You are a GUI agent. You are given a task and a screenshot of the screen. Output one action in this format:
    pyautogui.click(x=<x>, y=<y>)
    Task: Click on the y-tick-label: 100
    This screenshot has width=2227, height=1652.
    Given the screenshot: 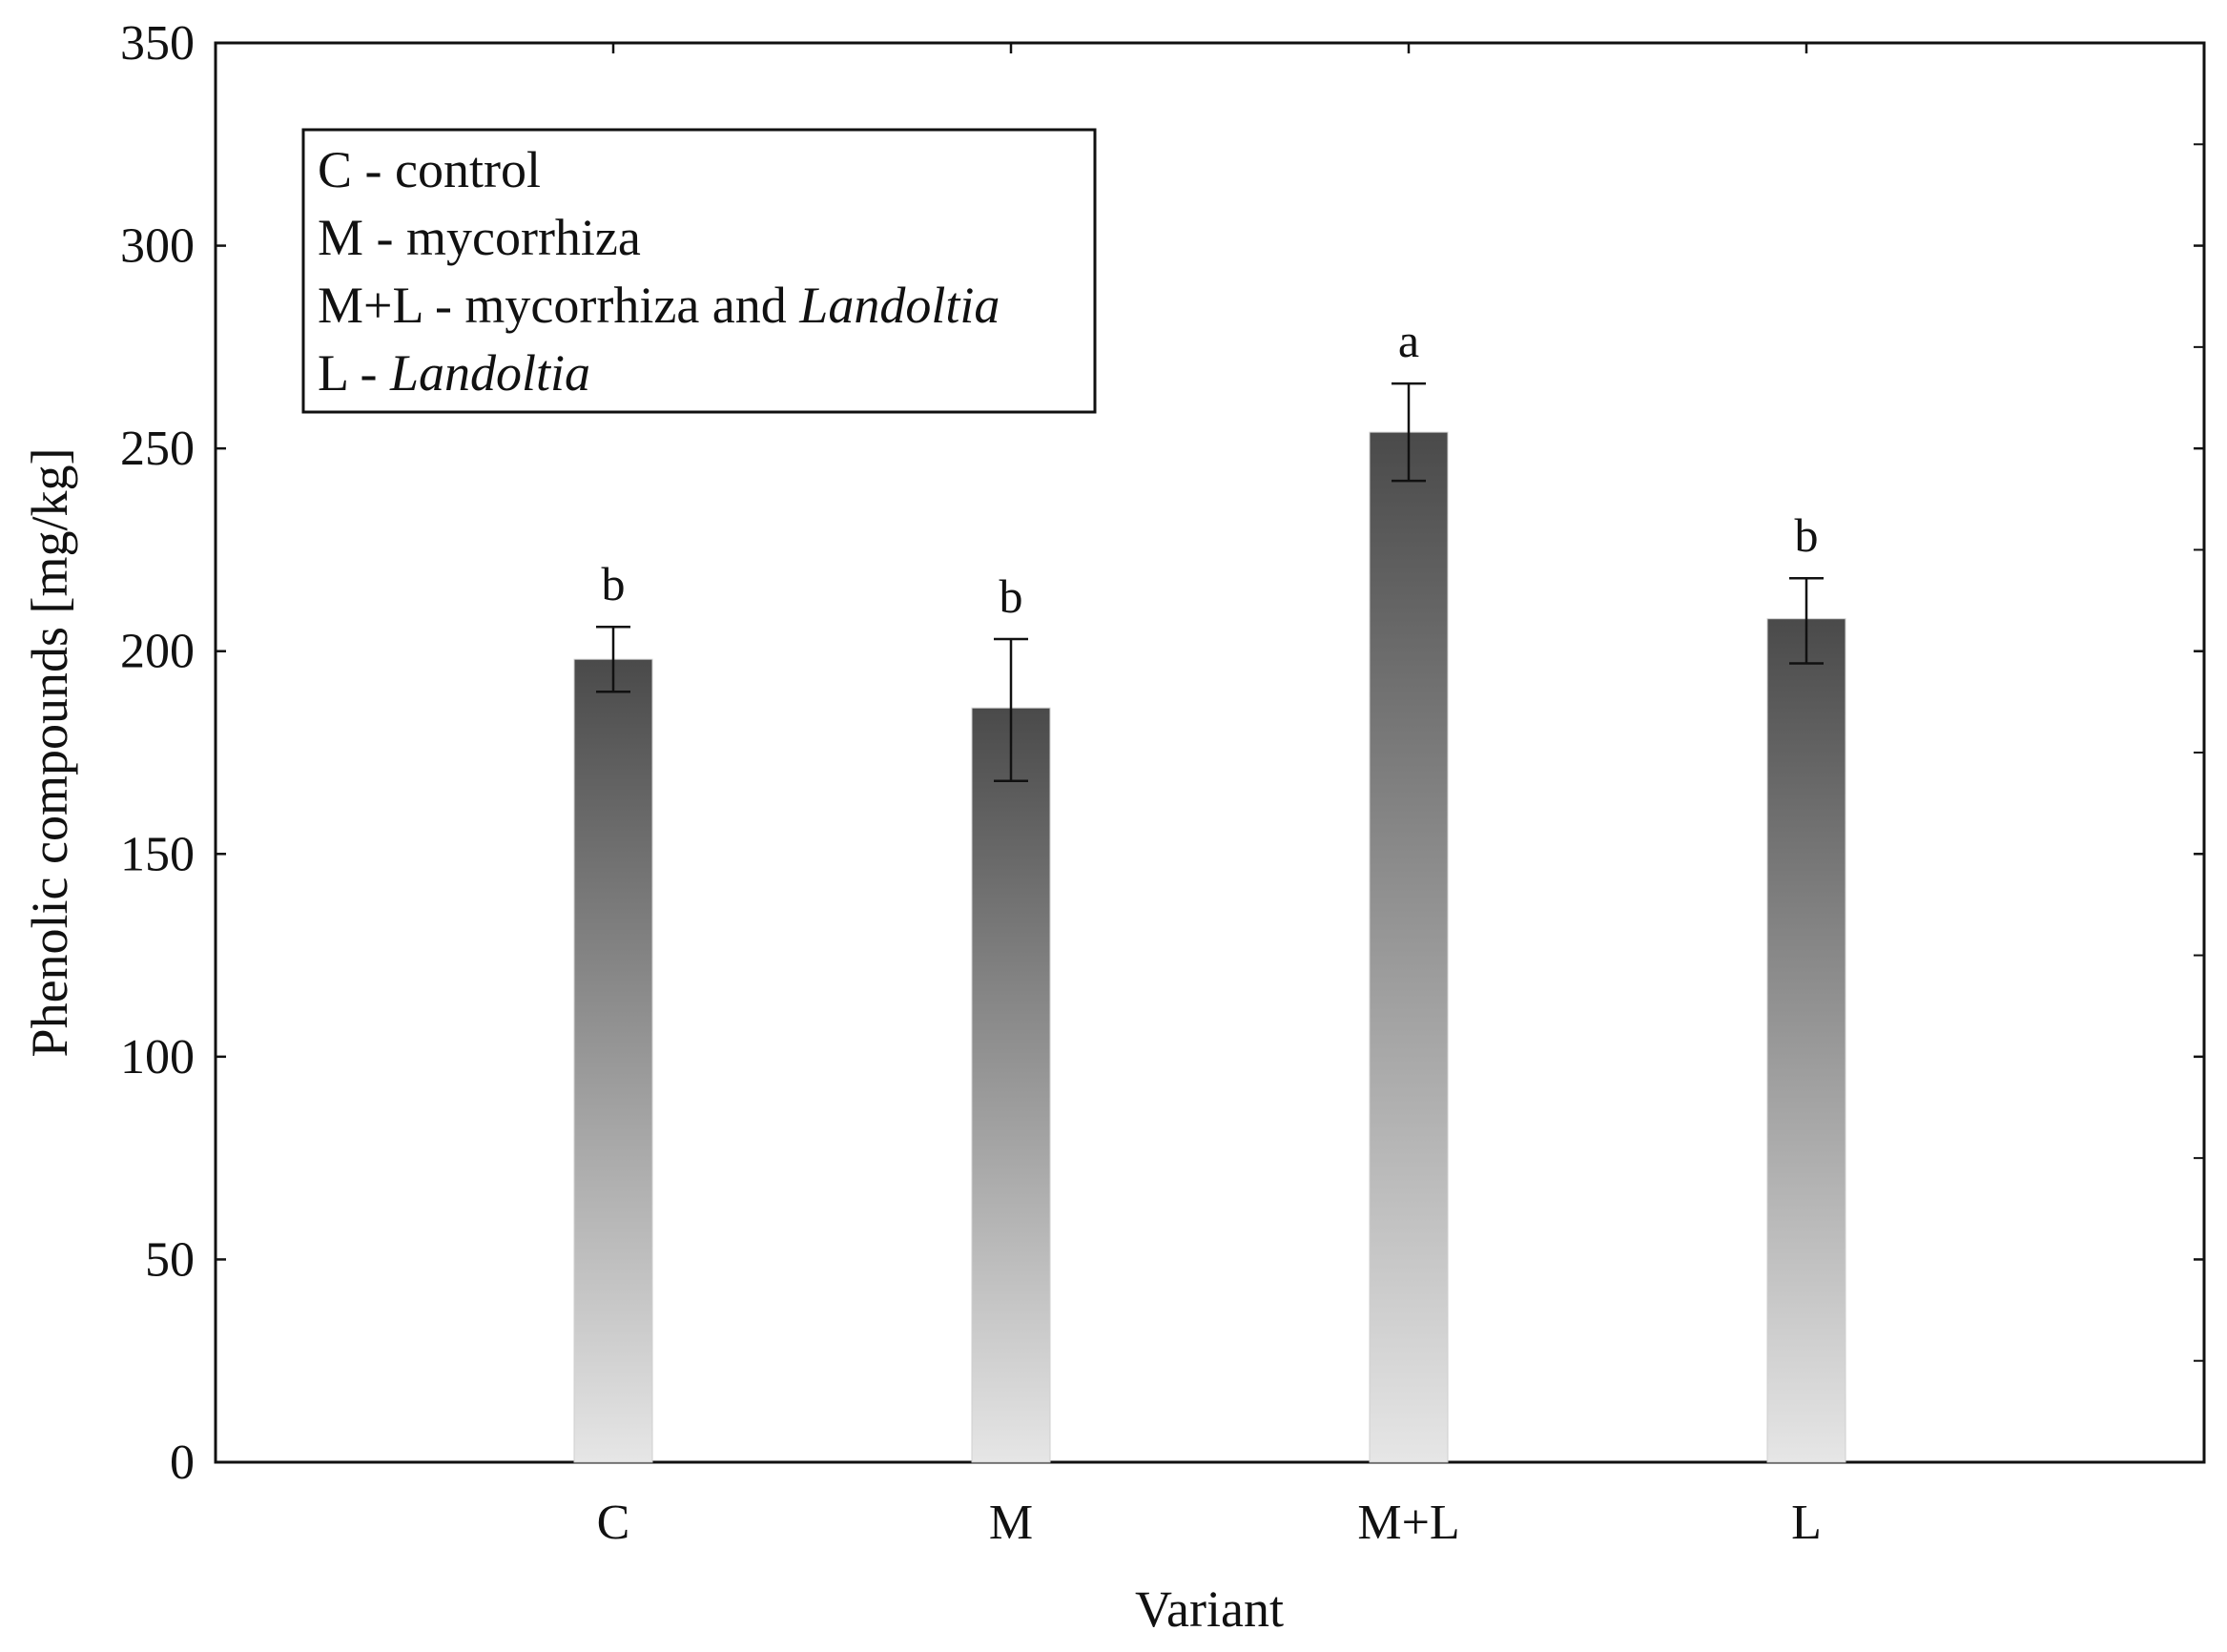 What is the action you would take?
    pyautogui.click(x=157, y=1057)
    